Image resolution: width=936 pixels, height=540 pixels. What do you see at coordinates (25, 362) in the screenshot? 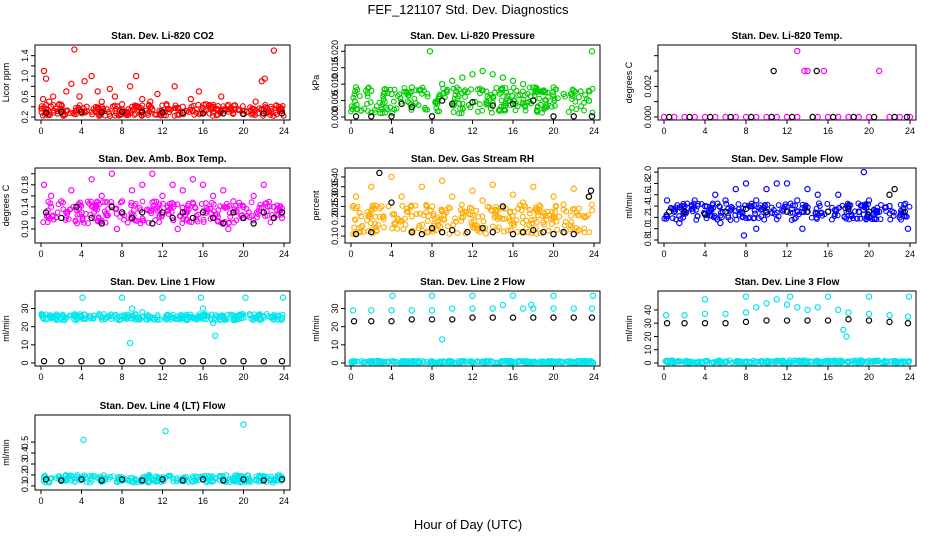
I see `y-tick-label: 0` at bounding box center [25, 362].